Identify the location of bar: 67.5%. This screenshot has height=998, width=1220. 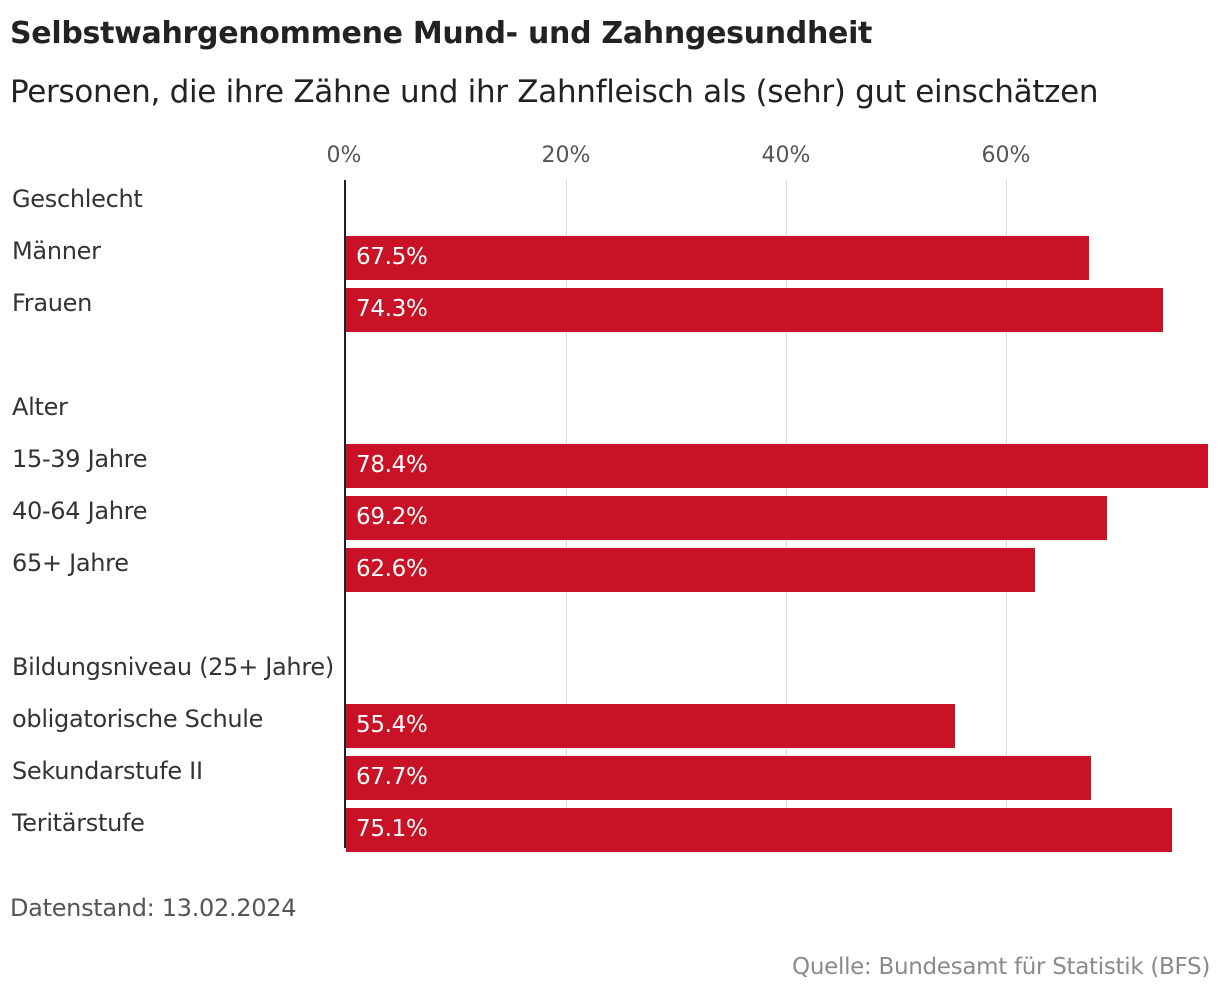
(717, 258).